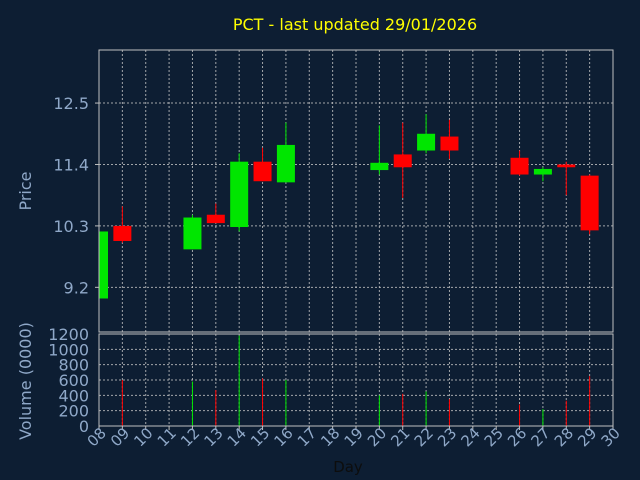 This screenshot has width=640, height=480. Describe the element at coordinates (71, 226) in the screenshot. I see `price-tick-label: 10.3` at that location.